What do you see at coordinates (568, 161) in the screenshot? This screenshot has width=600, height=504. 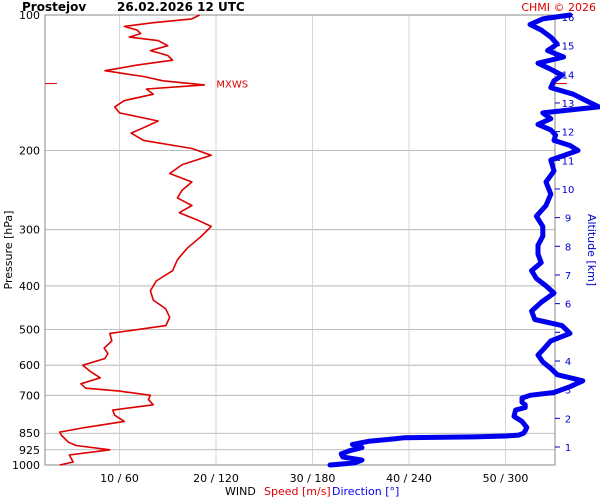 I see `altitude-tick-label: 11` at bounding box center [568, 161].